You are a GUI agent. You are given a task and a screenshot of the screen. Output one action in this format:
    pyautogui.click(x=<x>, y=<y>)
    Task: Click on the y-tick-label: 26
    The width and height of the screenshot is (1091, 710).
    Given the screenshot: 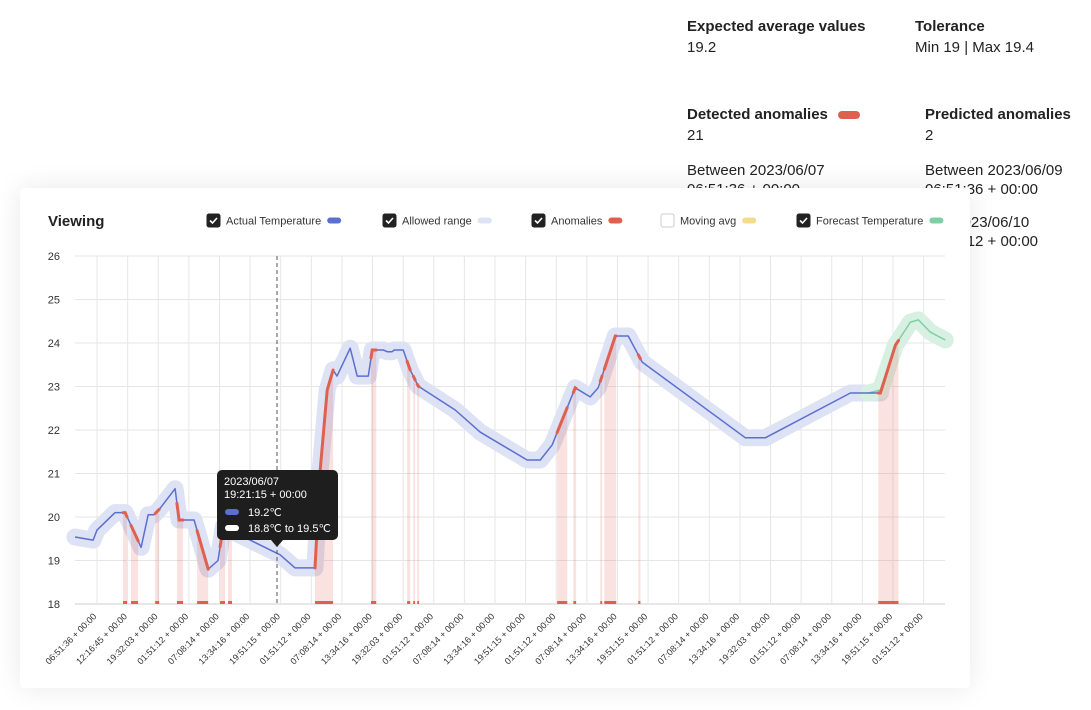 What is the action you would take?
    pyautogui.click(x=54, y=257)
    